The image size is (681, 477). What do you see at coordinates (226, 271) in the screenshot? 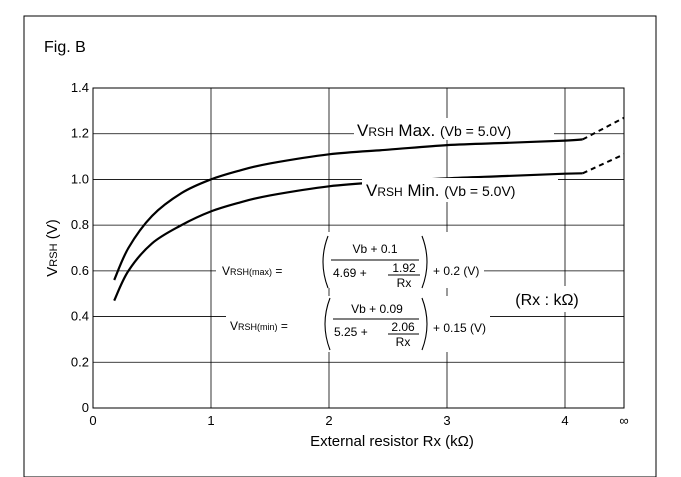
I see `formula-max-lhs-main: V` at bounding box center [226, 271].